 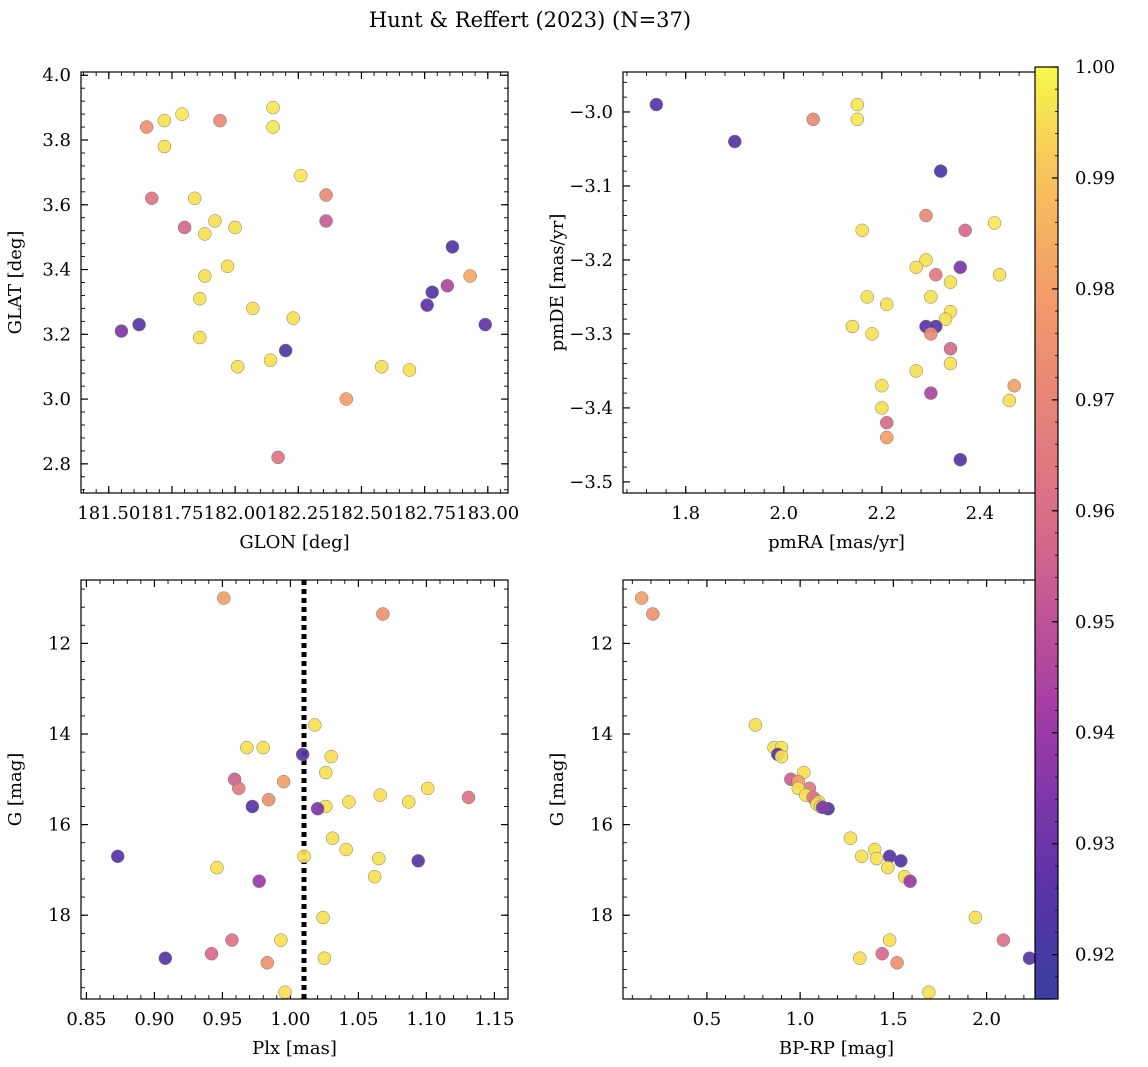 I want to click on y-tick-label: 3.6, so click(x=56, y=205).